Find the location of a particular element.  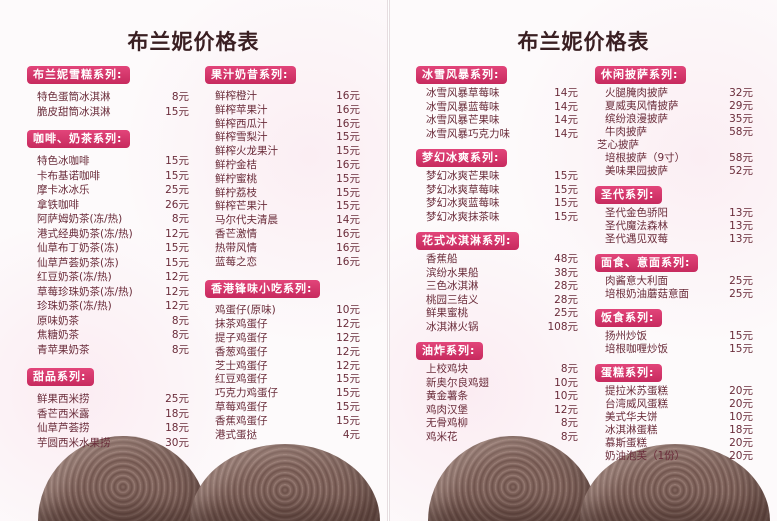

item-name: 冰雪风暴草莓味 is located at coordinates (463, 93).